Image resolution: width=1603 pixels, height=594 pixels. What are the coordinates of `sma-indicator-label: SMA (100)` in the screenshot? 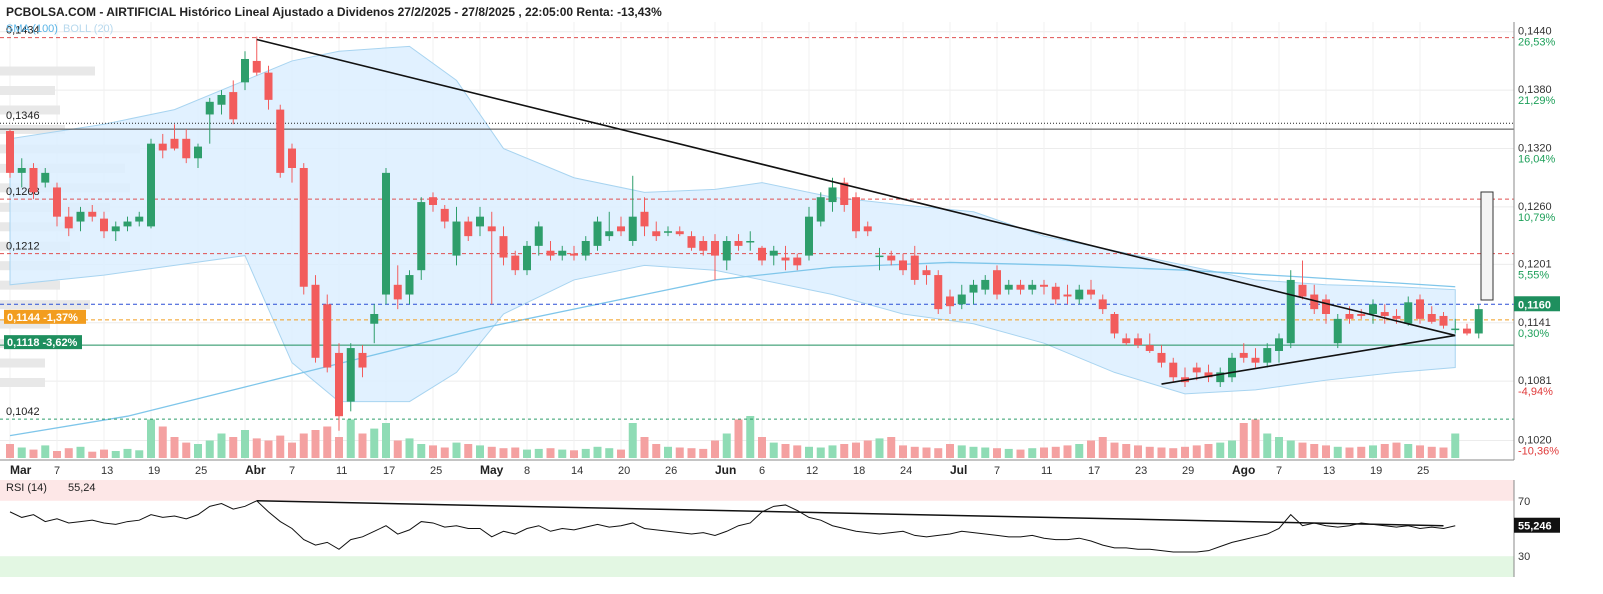 It's located at (32, 29).